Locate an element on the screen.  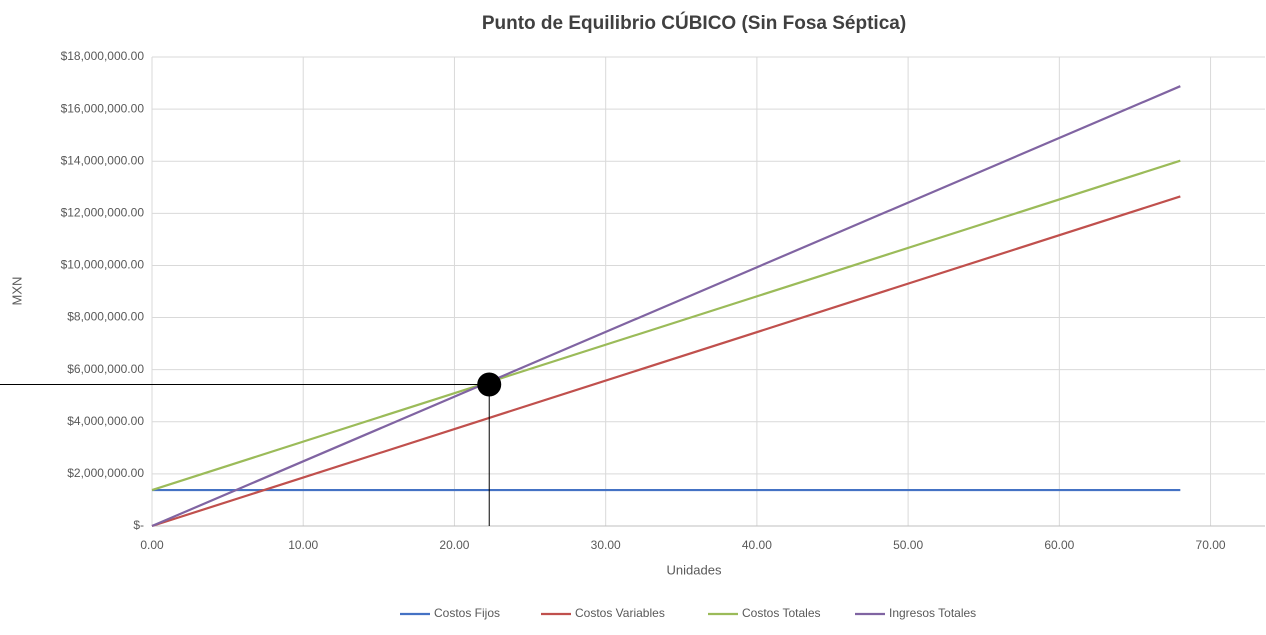
y-tick-label: $- is located at coordinates (138, 525).